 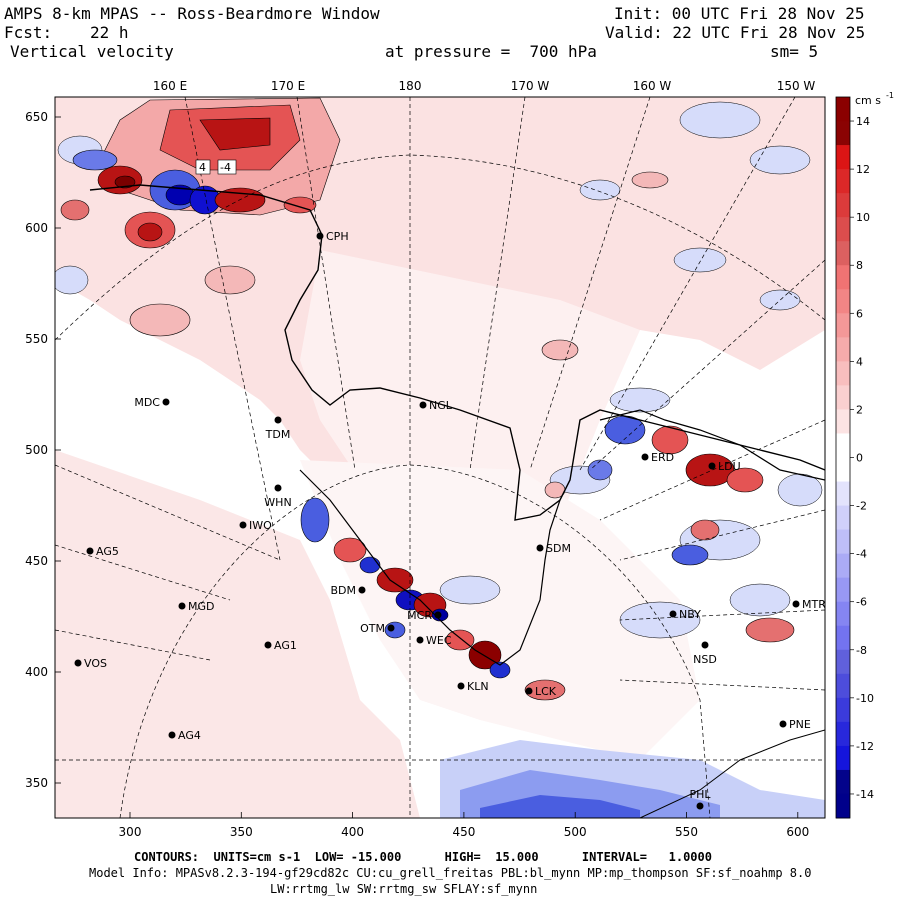 I want to click on colorbar-label: 6, so click(x=859, y=313).